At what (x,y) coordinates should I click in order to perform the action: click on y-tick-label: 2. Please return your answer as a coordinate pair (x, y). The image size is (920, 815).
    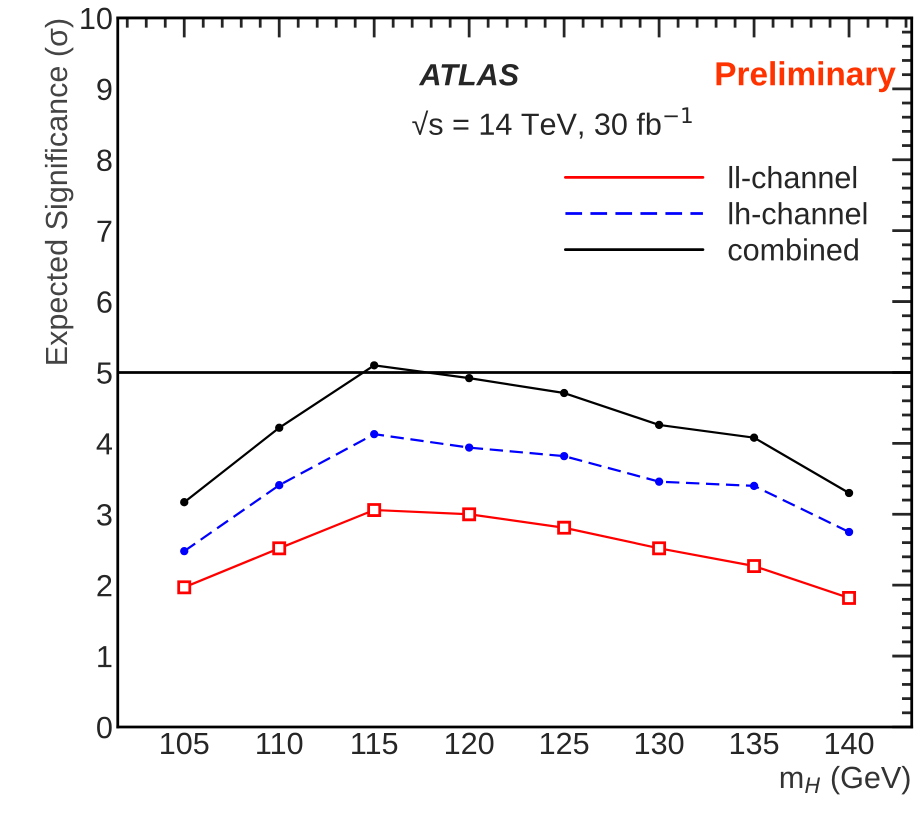
    Looking at the image, I should click on (104, 585).